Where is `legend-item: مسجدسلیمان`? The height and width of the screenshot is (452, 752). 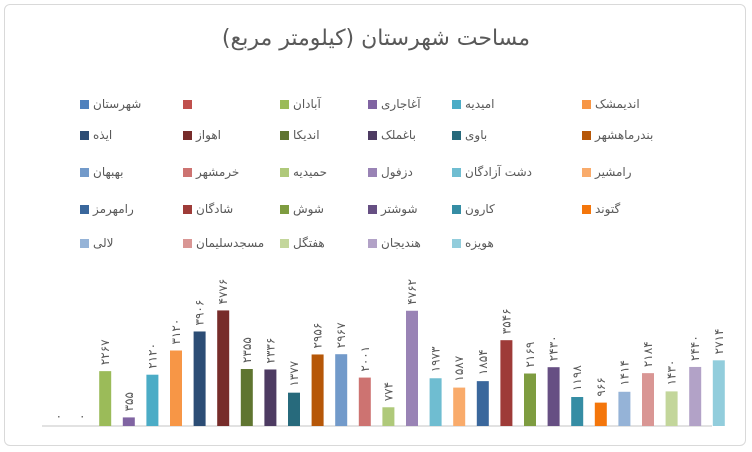
legend-item: مسجدسلیمان is located at coordinates (223, 243).